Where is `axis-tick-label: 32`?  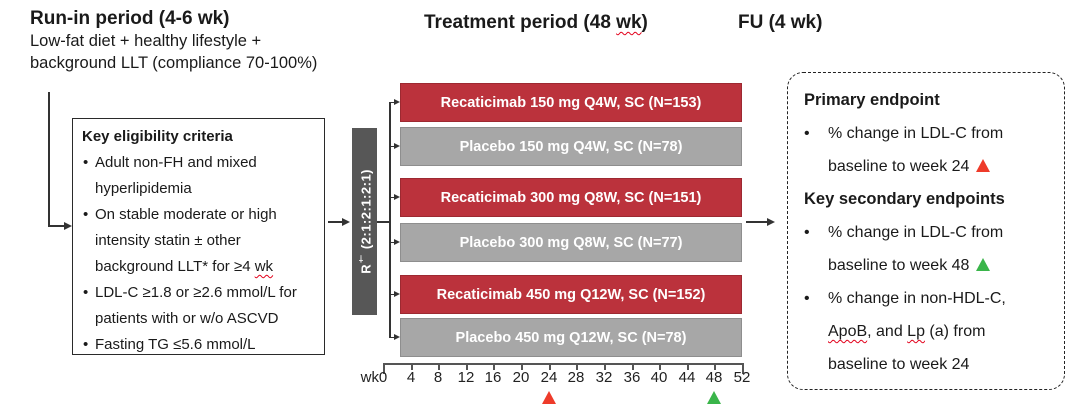
axis-tick-label: 32 is located at coordinates (604, 377).